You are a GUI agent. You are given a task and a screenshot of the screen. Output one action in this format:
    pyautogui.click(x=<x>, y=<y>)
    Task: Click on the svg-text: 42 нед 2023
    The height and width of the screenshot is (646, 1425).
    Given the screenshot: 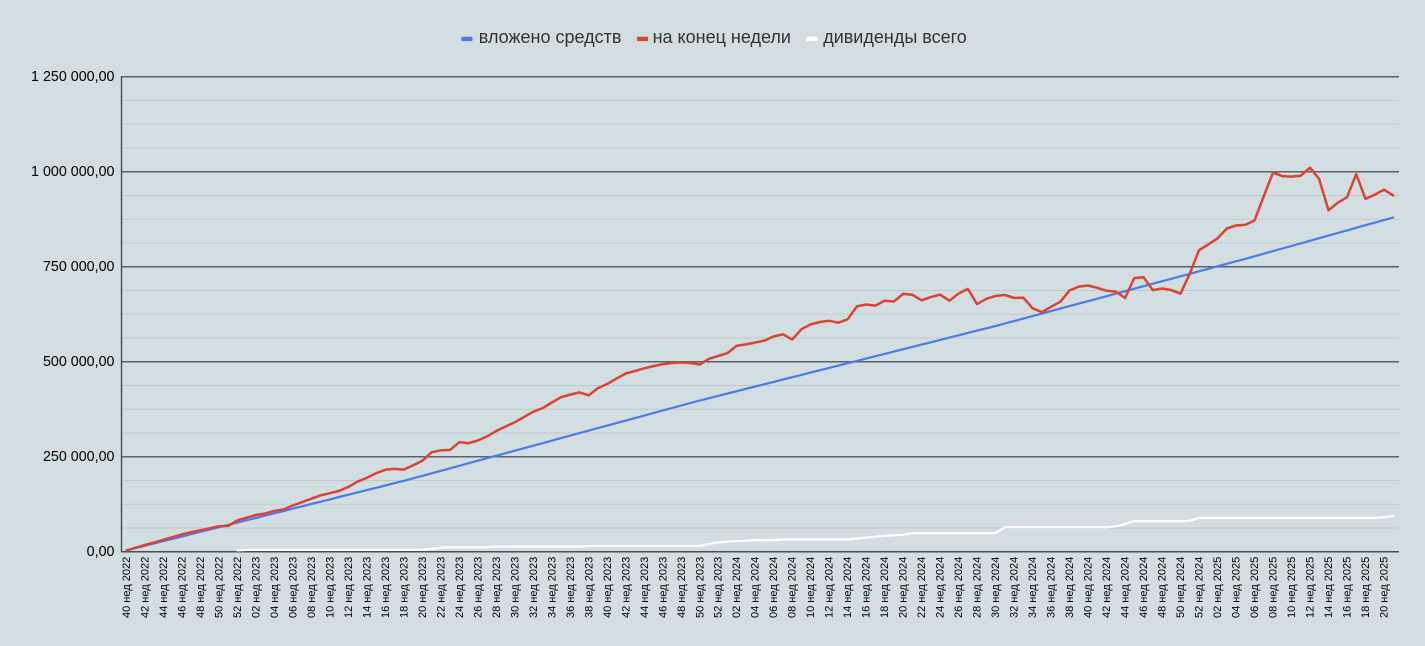 What is the action you would take?
    pyautogui.click(x=626, y=587)
    